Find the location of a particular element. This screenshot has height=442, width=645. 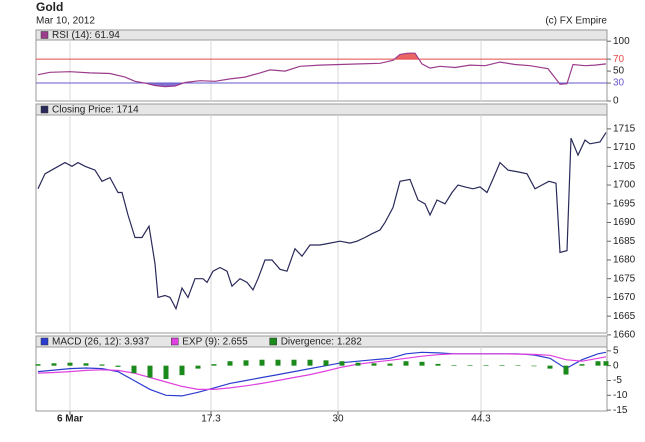

y-tick-label: 1685 is located at coordinates (624, 241).